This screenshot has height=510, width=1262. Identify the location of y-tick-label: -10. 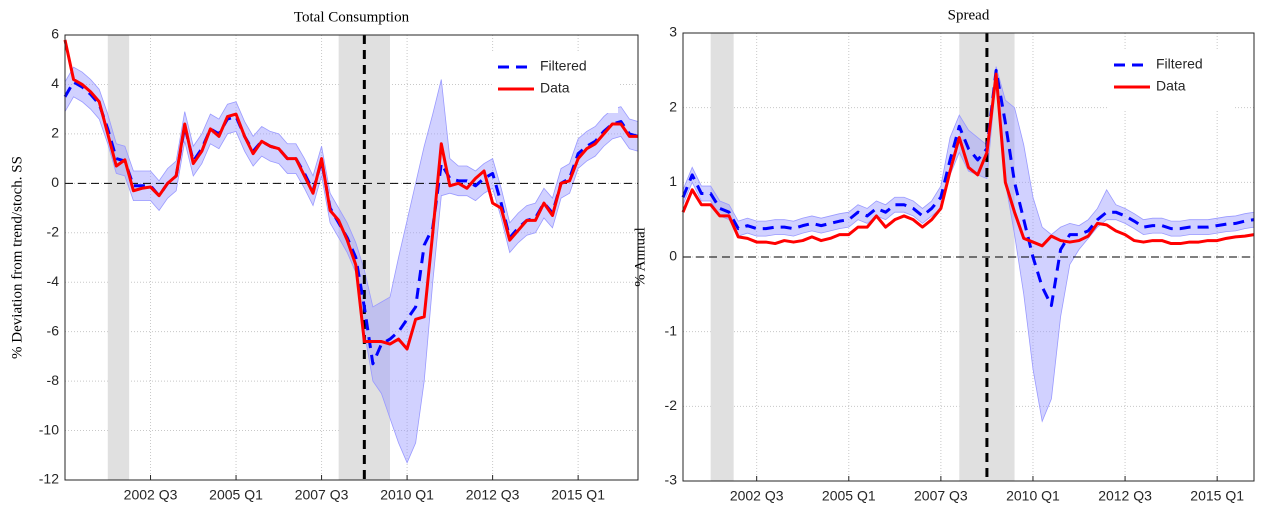
(49, 429).